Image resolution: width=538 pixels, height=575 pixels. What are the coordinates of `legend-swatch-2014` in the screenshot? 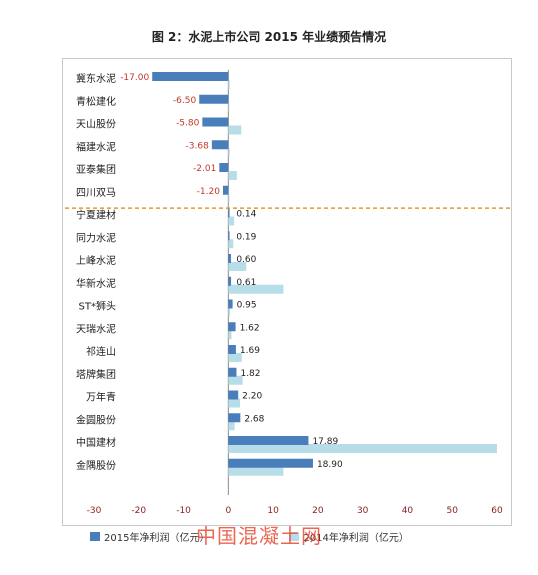 It's located at (294, 536).